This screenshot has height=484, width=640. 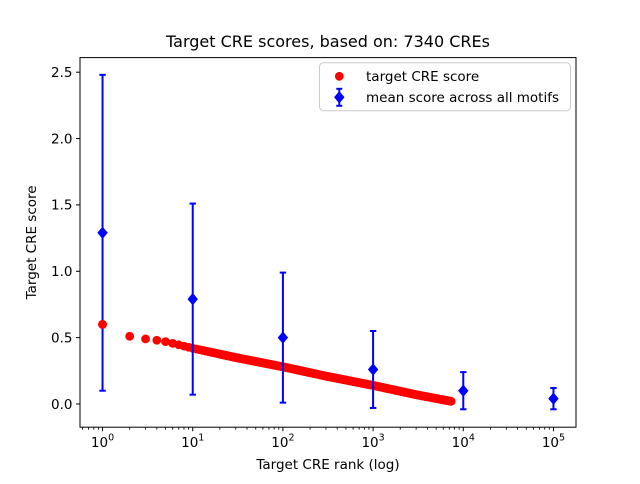 What do you see at coordinates (422, 77) in the screenshot?
I see `legend-entry-target: target CRE score` at bounding box center [422, 77].